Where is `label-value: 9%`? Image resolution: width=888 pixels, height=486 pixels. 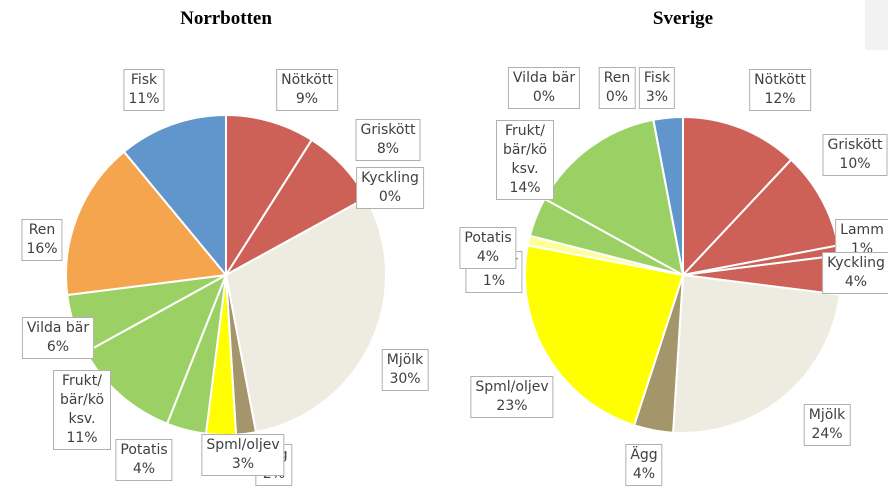
label-value: 9% is located at coordinates (307, 99).